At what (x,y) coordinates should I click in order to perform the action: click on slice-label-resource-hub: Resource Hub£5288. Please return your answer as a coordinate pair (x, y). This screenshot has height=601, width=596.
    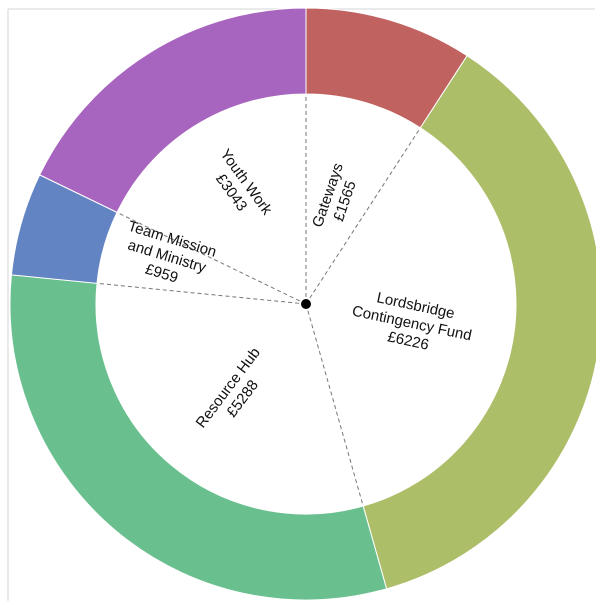
    Looking at the image, I should click on (236, 393).